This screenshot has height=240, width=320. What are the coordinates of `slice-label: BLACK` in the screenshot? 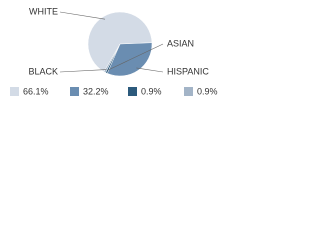 It's located at (43, 71).